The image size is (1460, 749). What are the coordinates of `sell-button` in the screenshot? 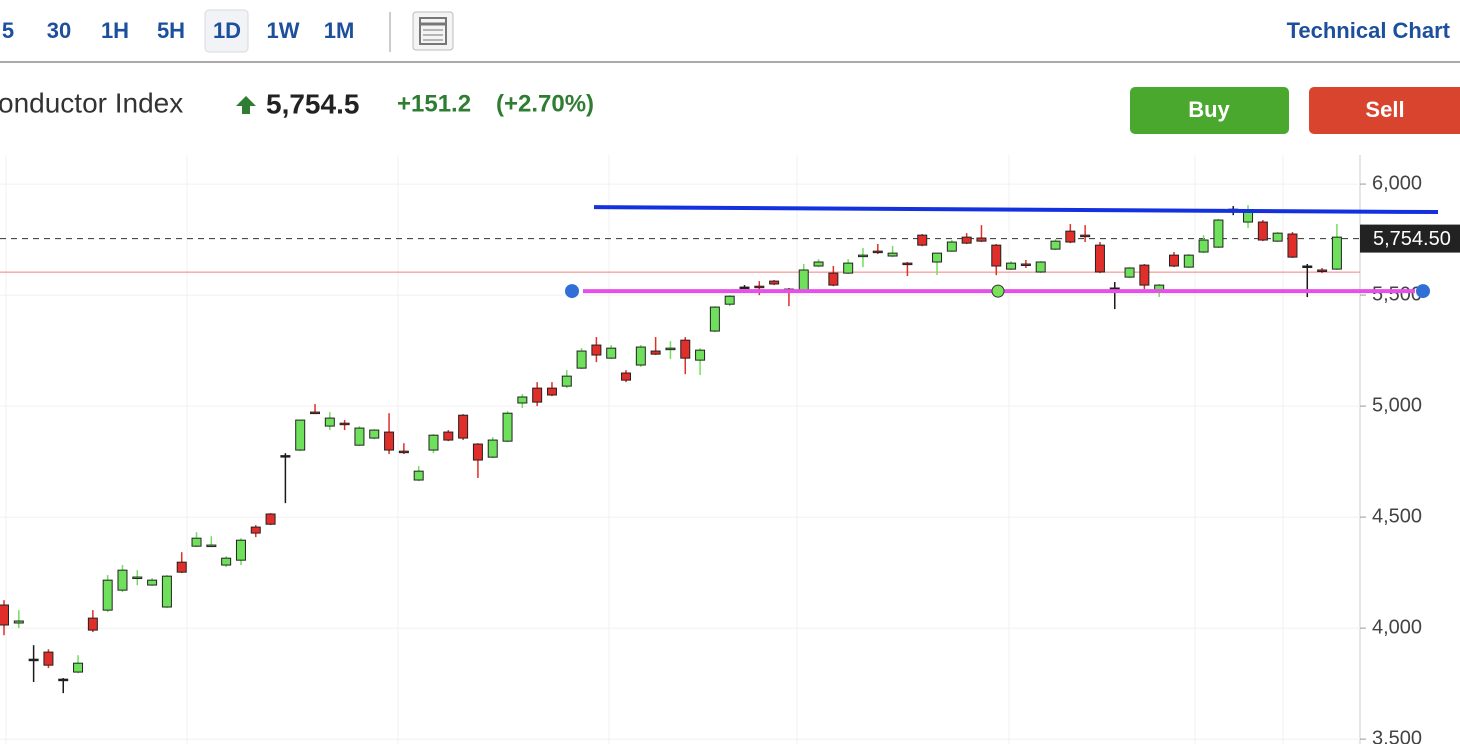 It's located at (1384, 110).